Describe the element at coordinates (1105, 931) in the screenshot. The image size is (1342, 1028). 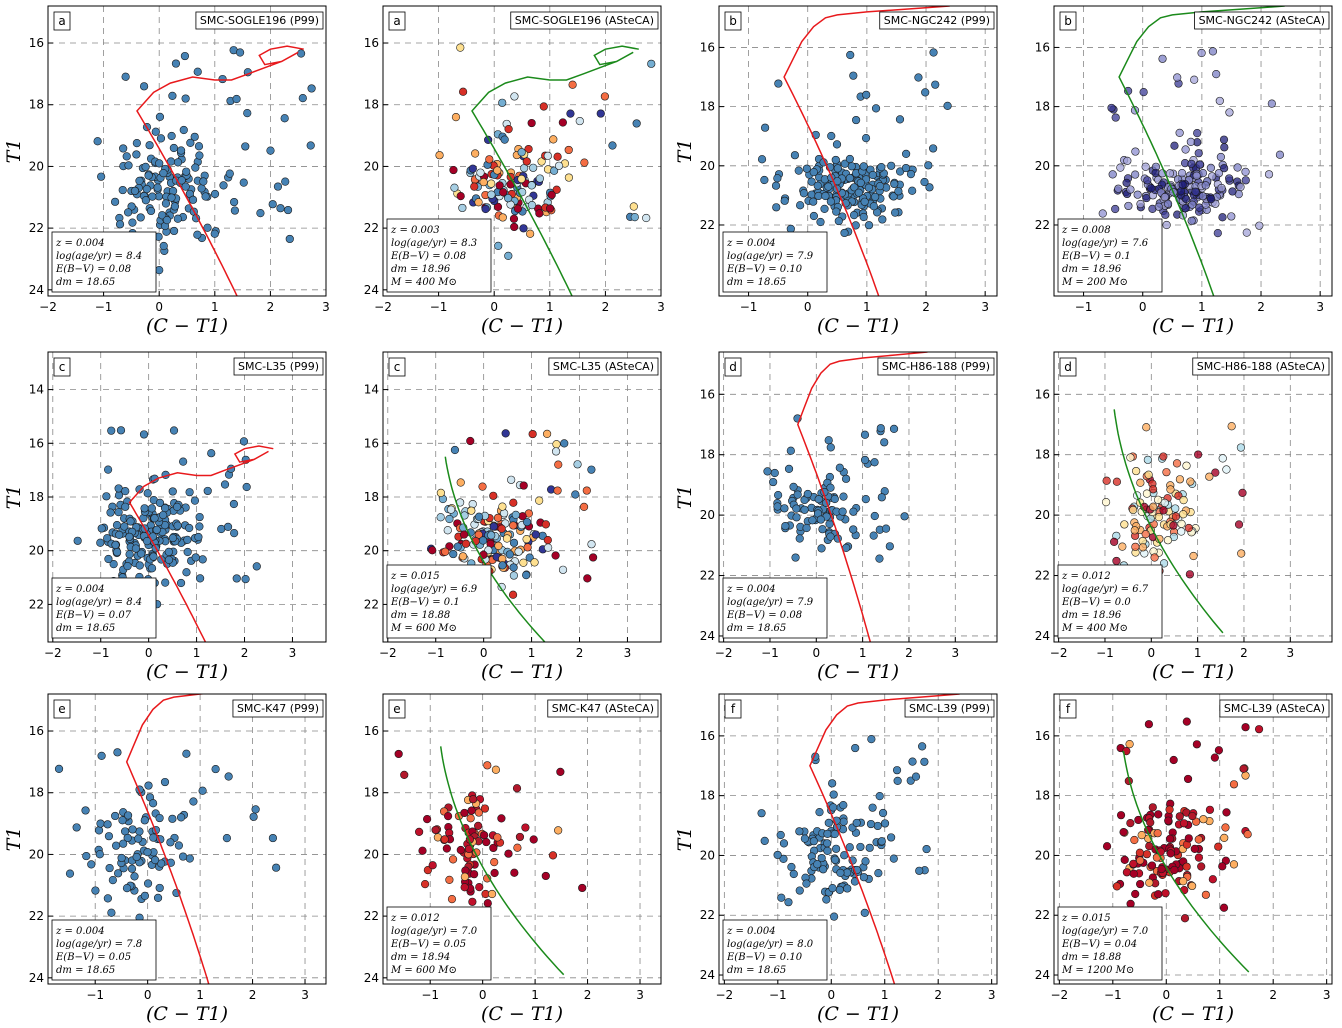
I see `info-line: log(age/yr) = 7.0` at that location.